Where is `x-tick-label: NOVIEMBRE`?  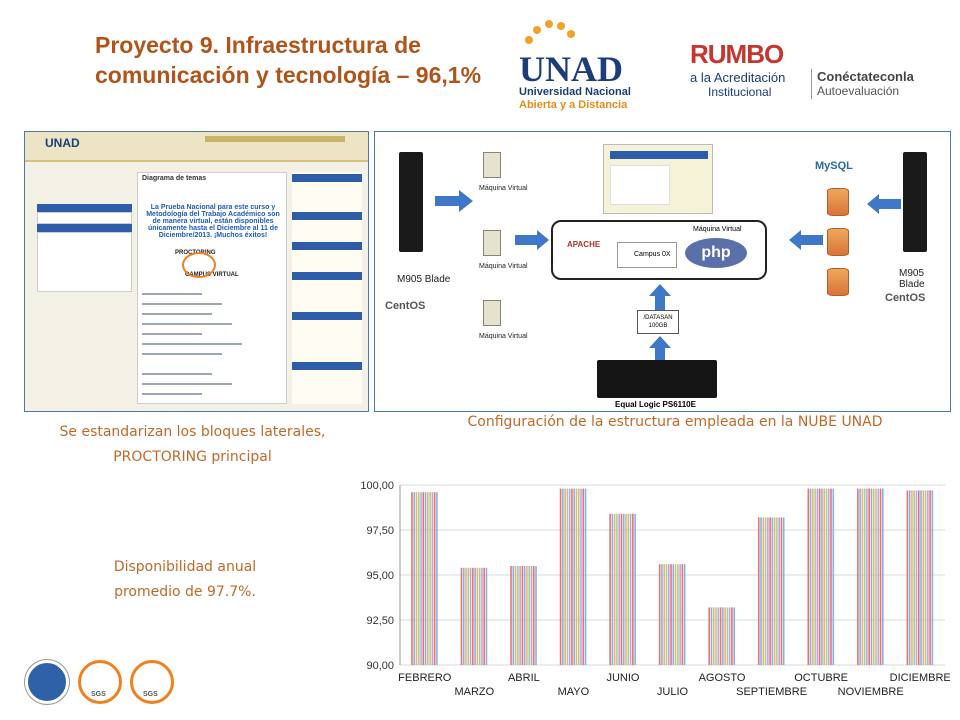
x-tick-label: NOVIEMBRE is located at coordinates (871, 692).